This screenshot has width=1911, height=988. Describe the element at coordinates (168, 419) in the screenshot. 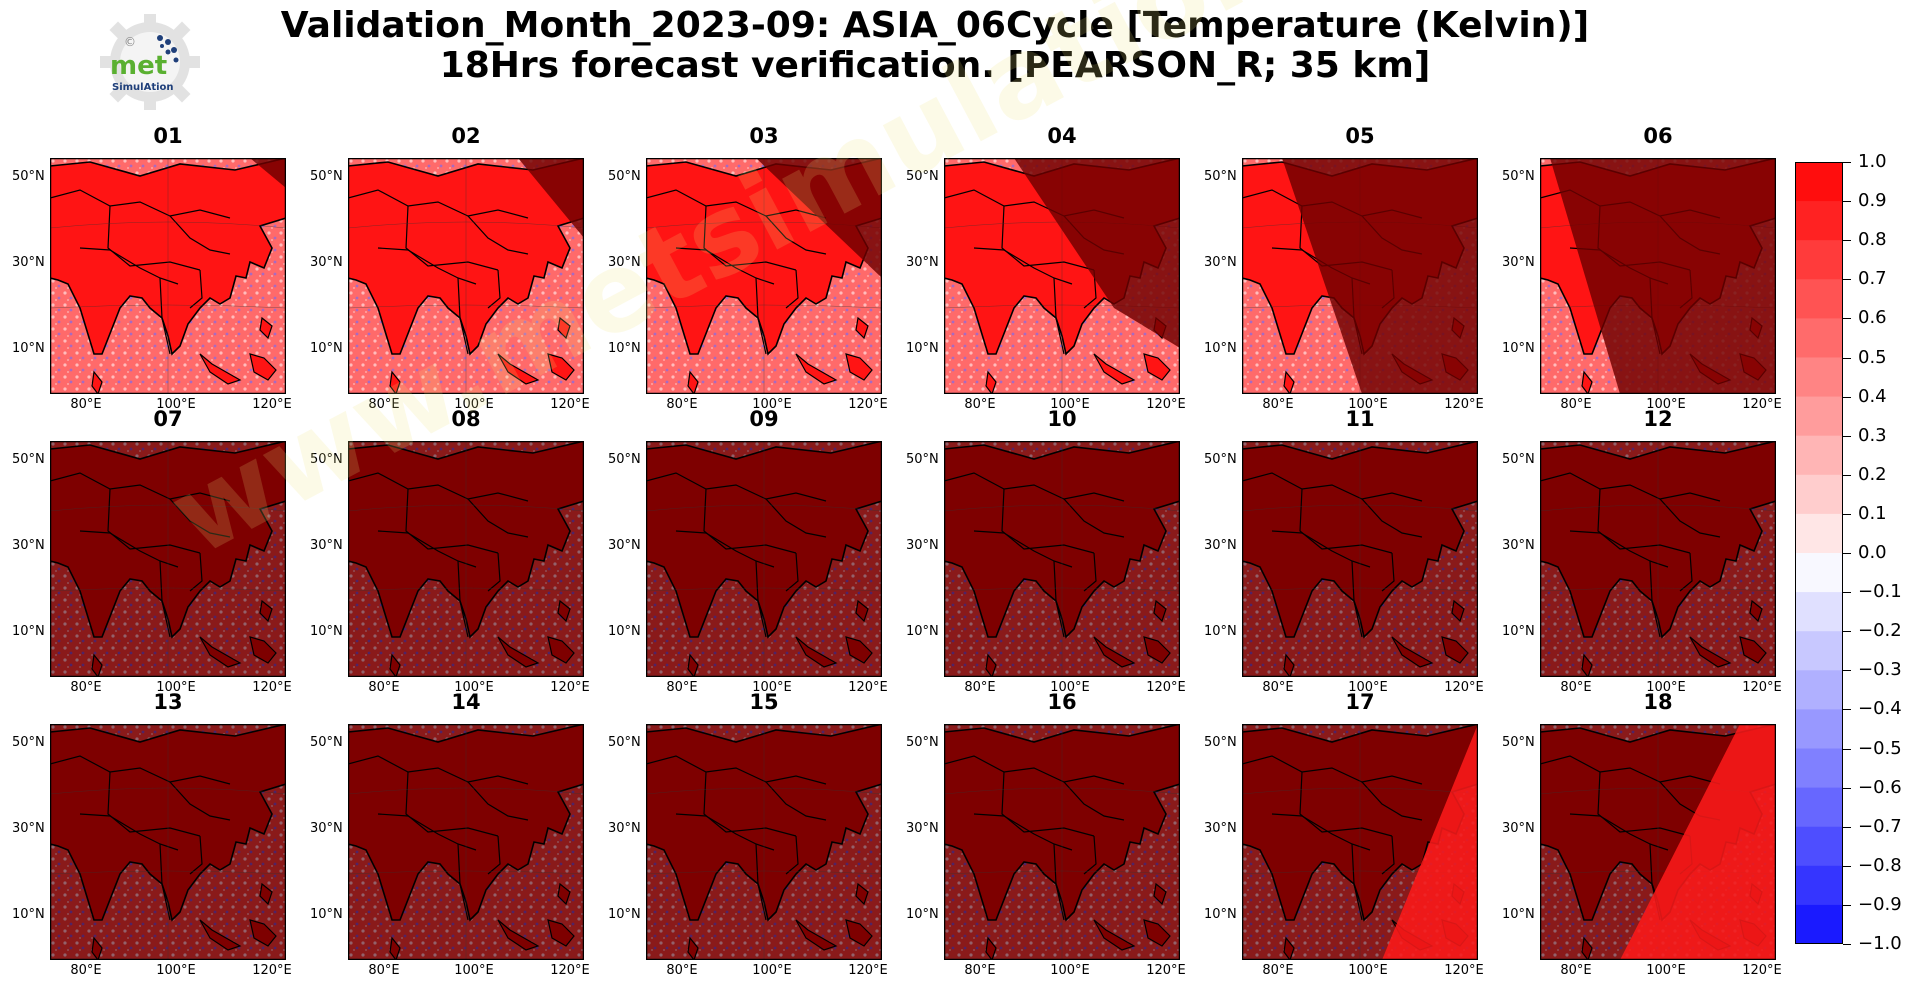

I see `panel-title: 07` at that location.